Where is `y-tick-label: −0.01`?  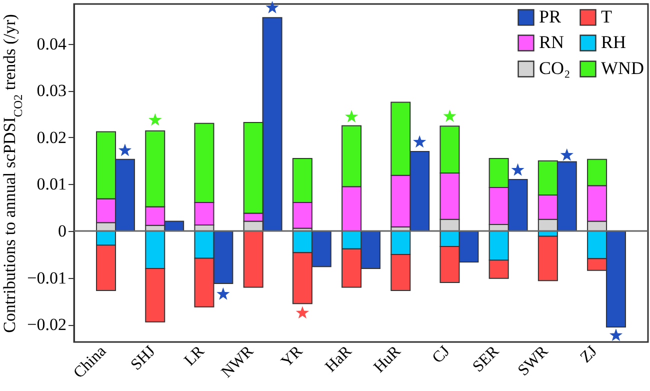 y-tick-label: −0.01 is located at coordinates (46, 278).